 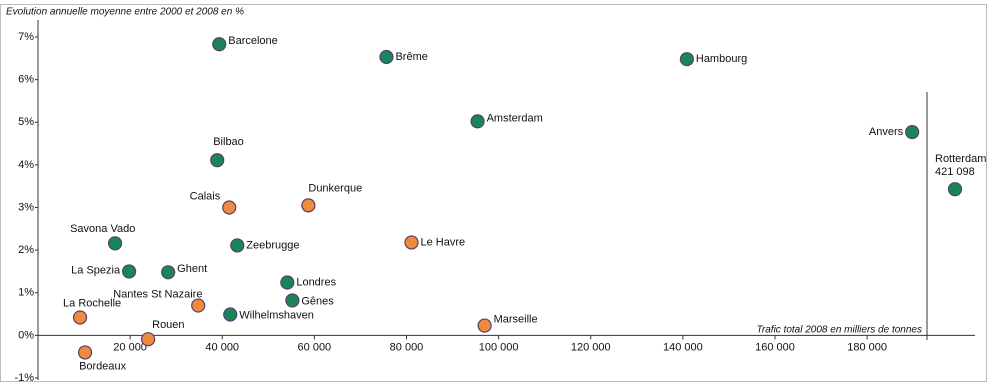 What do you see at coordinates (26, 37) in the screenshot?
I see `y-tick-label: 7%` at bounding box center [26, 37].